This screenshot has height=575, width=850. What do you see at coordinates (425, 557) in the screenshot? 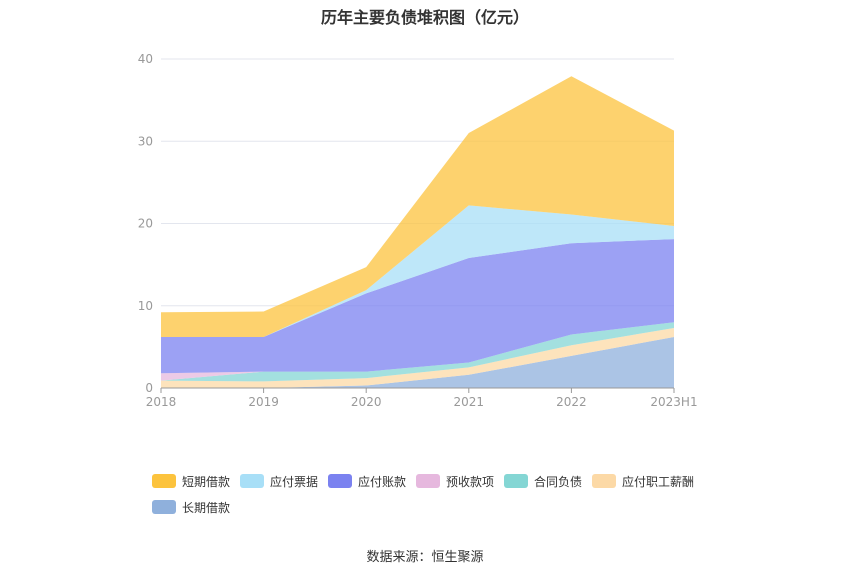
I see `data-source: 数据来源：恒生聚源` at bounding box center [425, 557].